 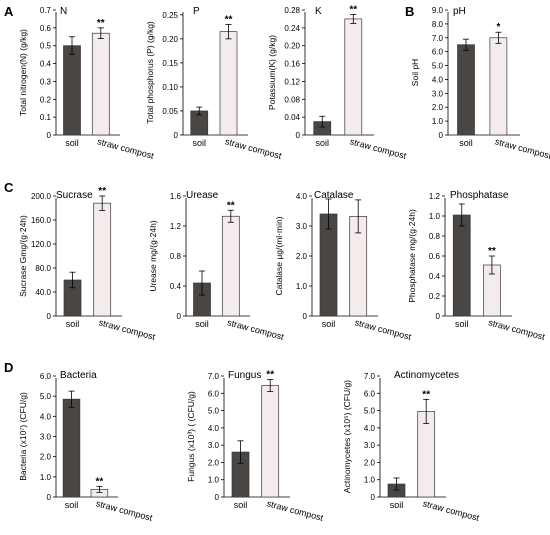 I want to click on y-tick-label: 120.0, so click(x=41, y=244).